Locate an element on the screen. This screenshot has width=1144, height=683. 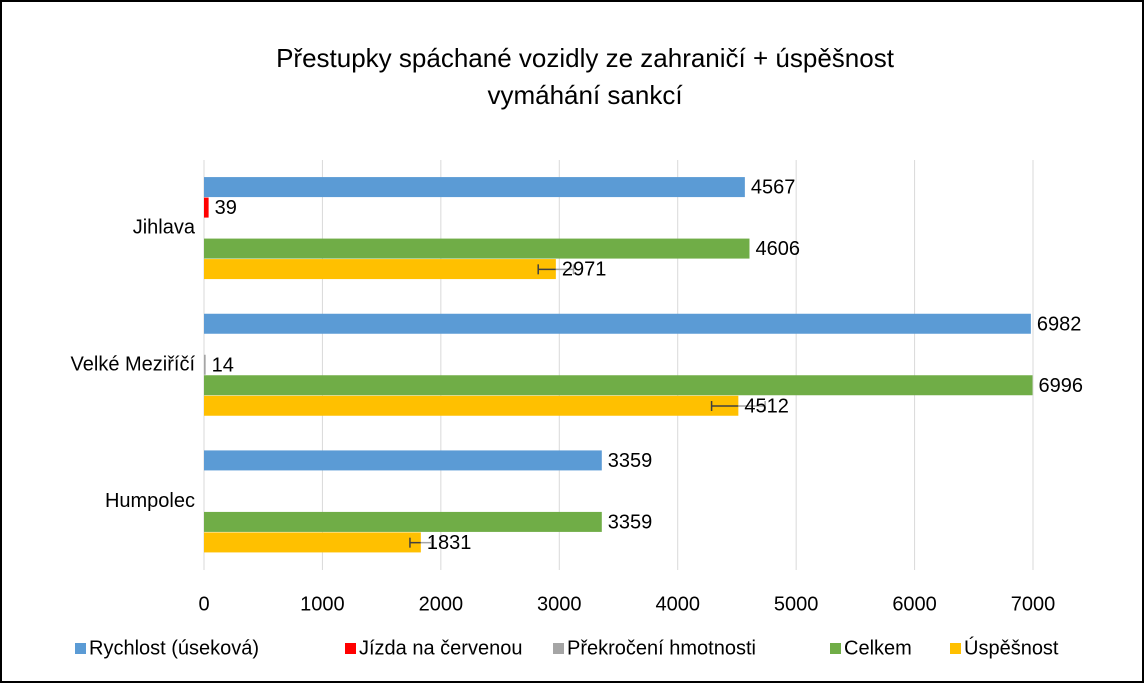
x-tick-label: 7000 is located at coordinates (1033, 604).